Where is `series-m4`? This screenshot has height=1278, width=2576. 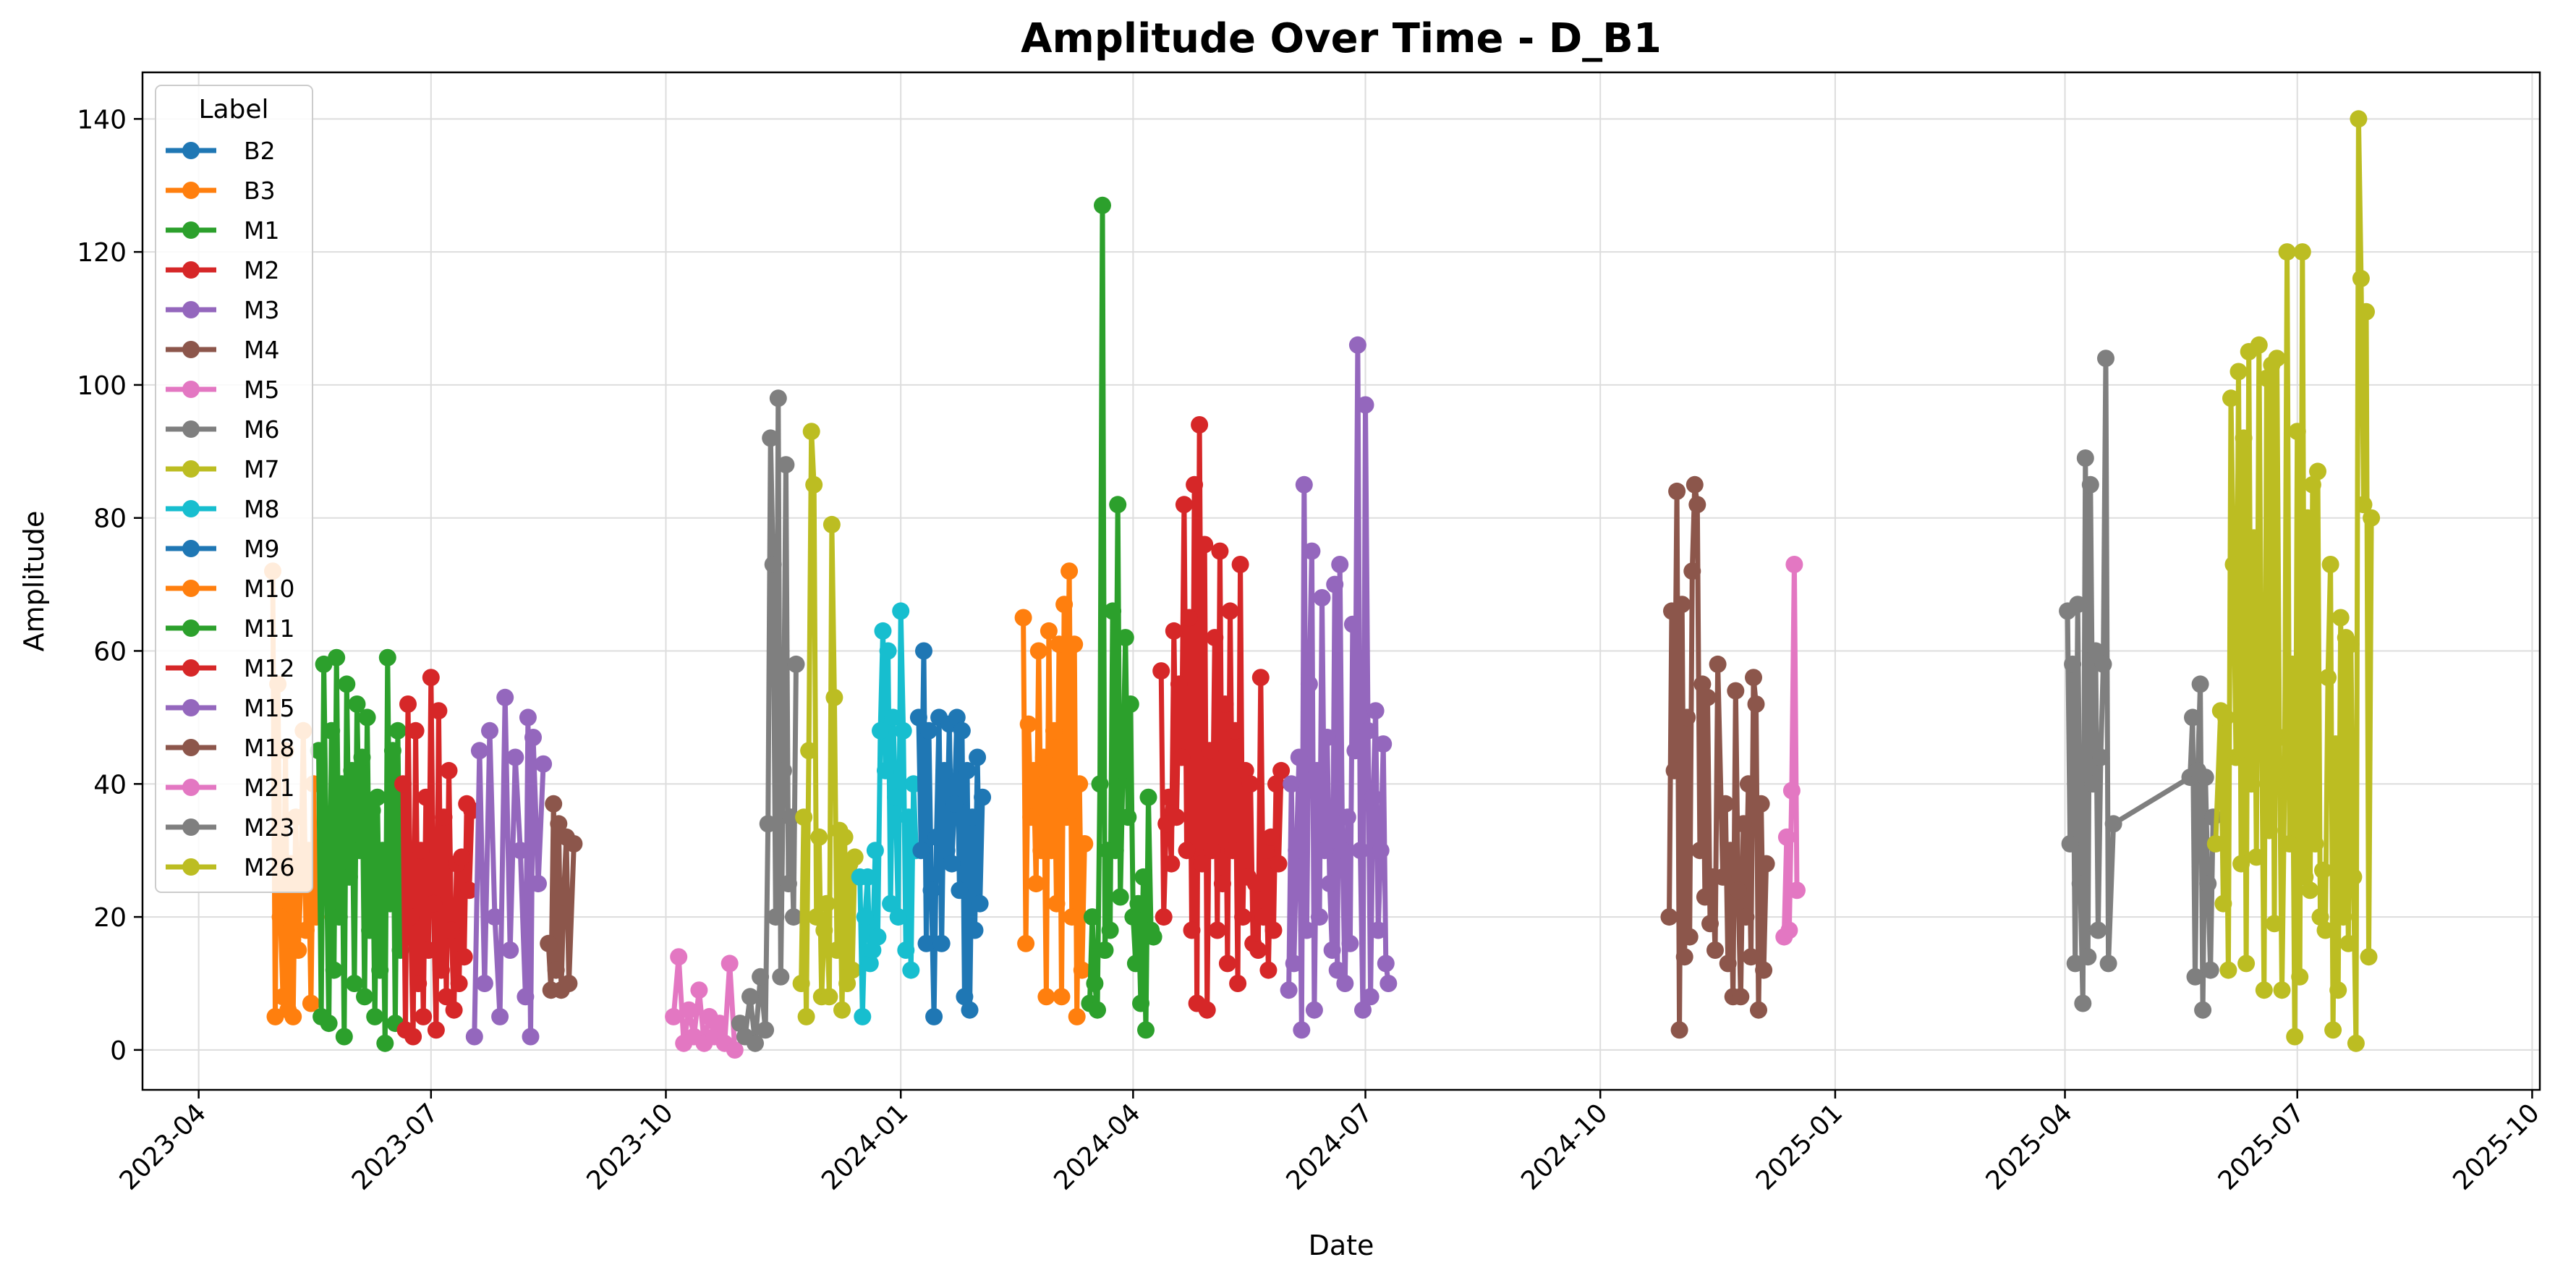 series-m4 is located at coordinates (561, 897).